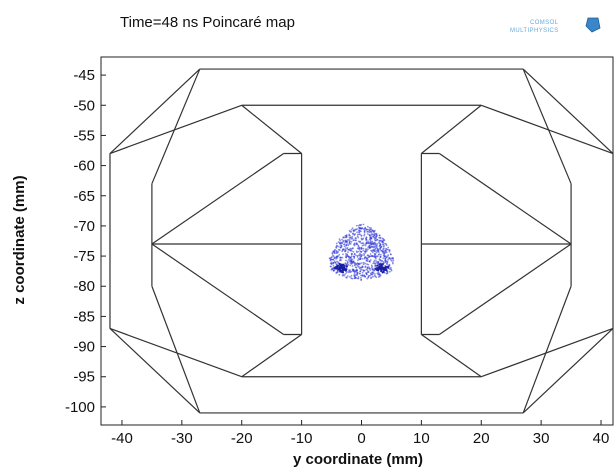 The image size is (616, 472). I want to click on particle-cloud-layer, so click(361, 252).